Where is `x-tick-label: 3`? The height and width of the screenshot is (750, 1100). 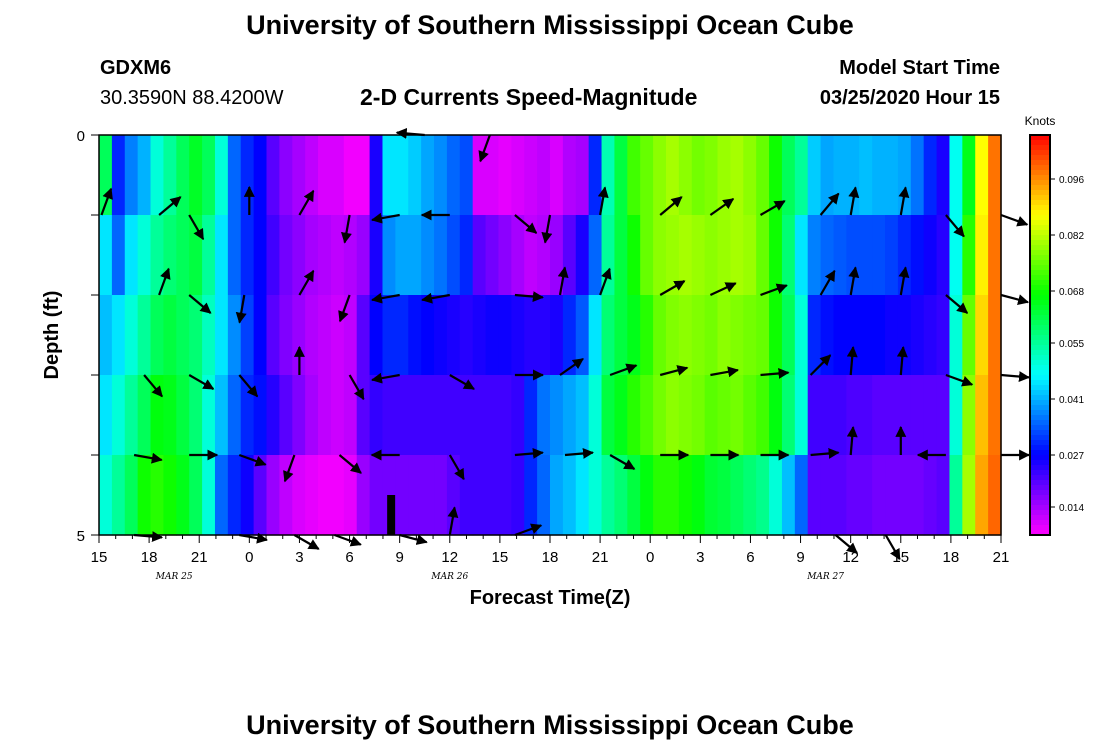 x-tick-label: 3 is located at coordinates (299, 557).